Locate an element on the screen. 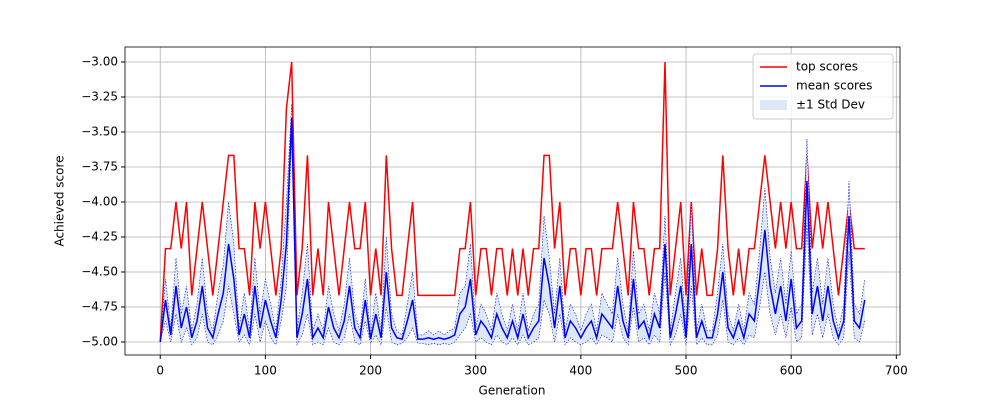 The height and width of the screenshot is (404, 1000). y-tick-label: −4.25 is located at coordinates (99, 236).